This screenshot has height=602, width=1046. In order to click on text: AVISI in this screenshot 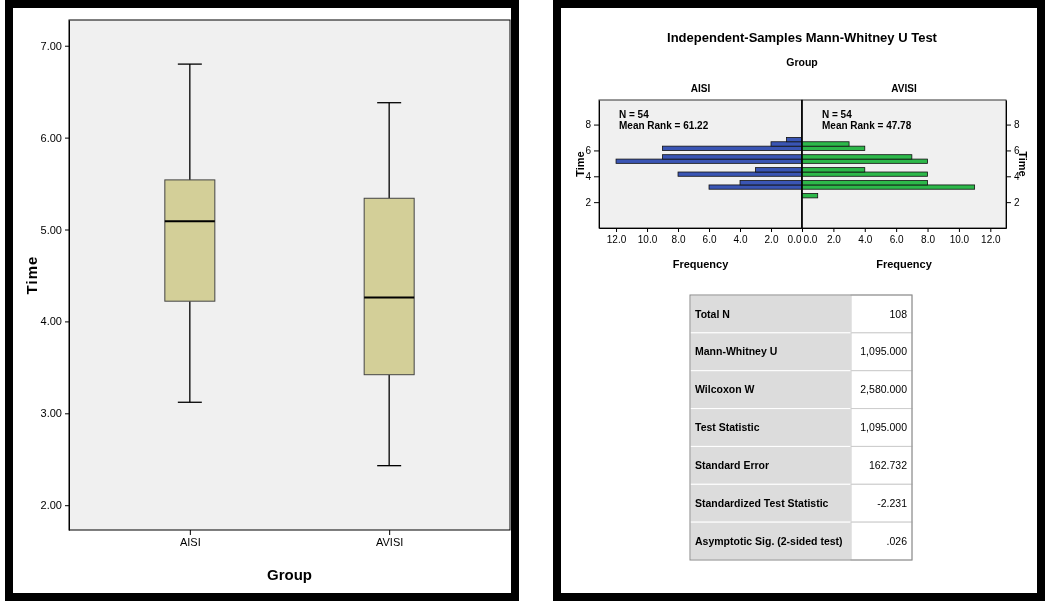, I will do `click(904, 88)`.